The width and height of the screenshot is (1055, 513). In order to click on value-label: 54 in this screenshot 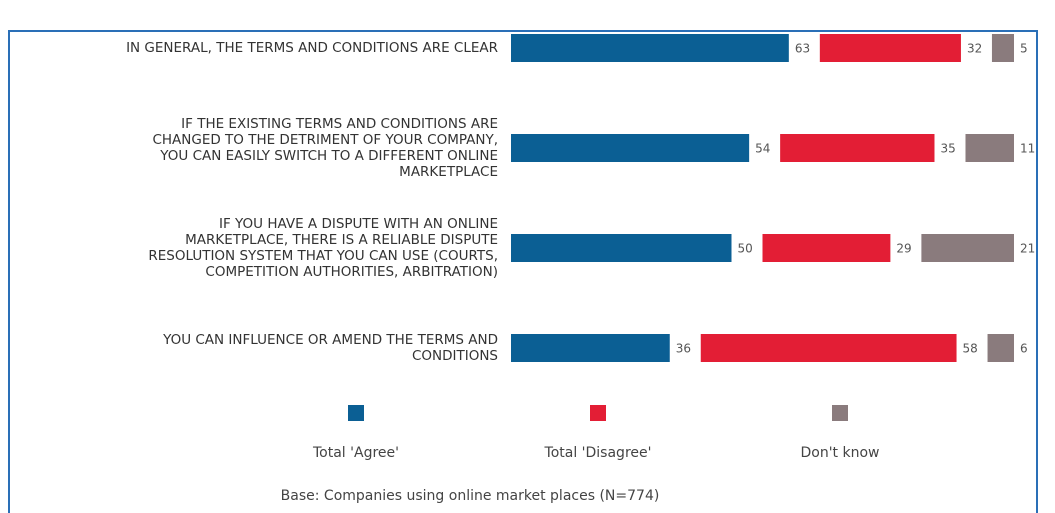, I will do `click(762, 149)`.